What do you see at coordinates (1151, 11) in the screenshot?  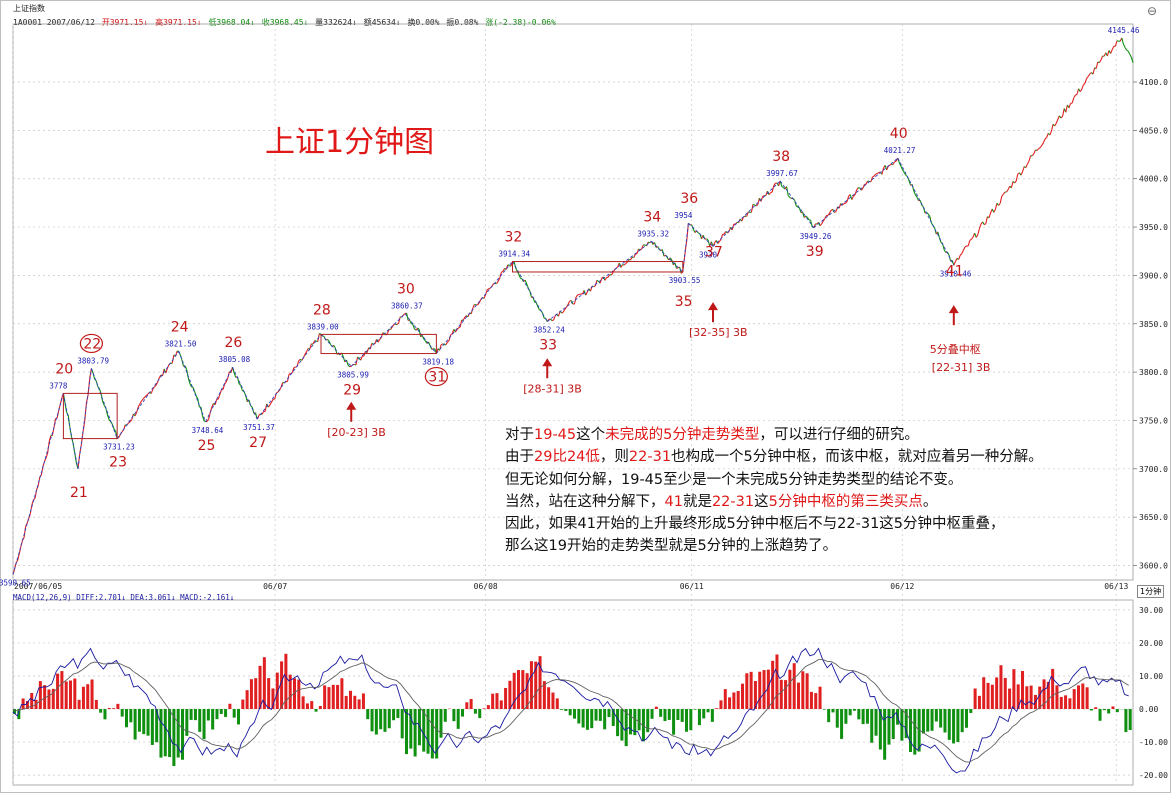 I see `close-icon: ⊖` at bounding box center [1151, 11].